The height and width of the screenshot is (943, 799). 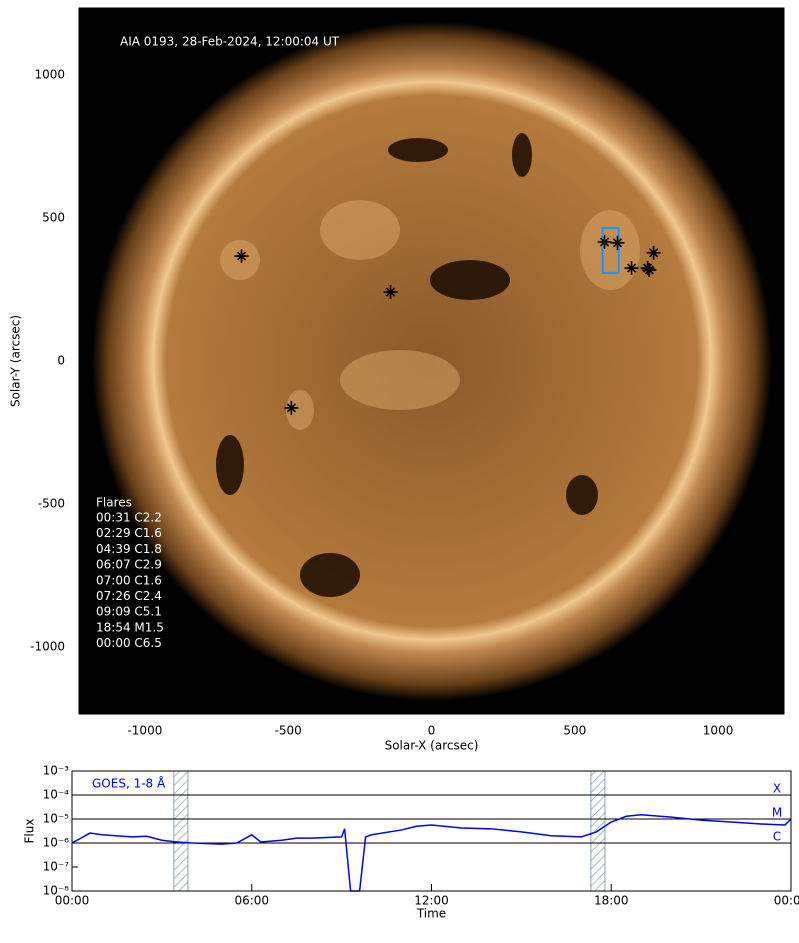 What do you see at coordinates (129, 643) in the screenshot?
I see `flare-list-item: 00:00 C6.5` at bounding box center [129, 643].